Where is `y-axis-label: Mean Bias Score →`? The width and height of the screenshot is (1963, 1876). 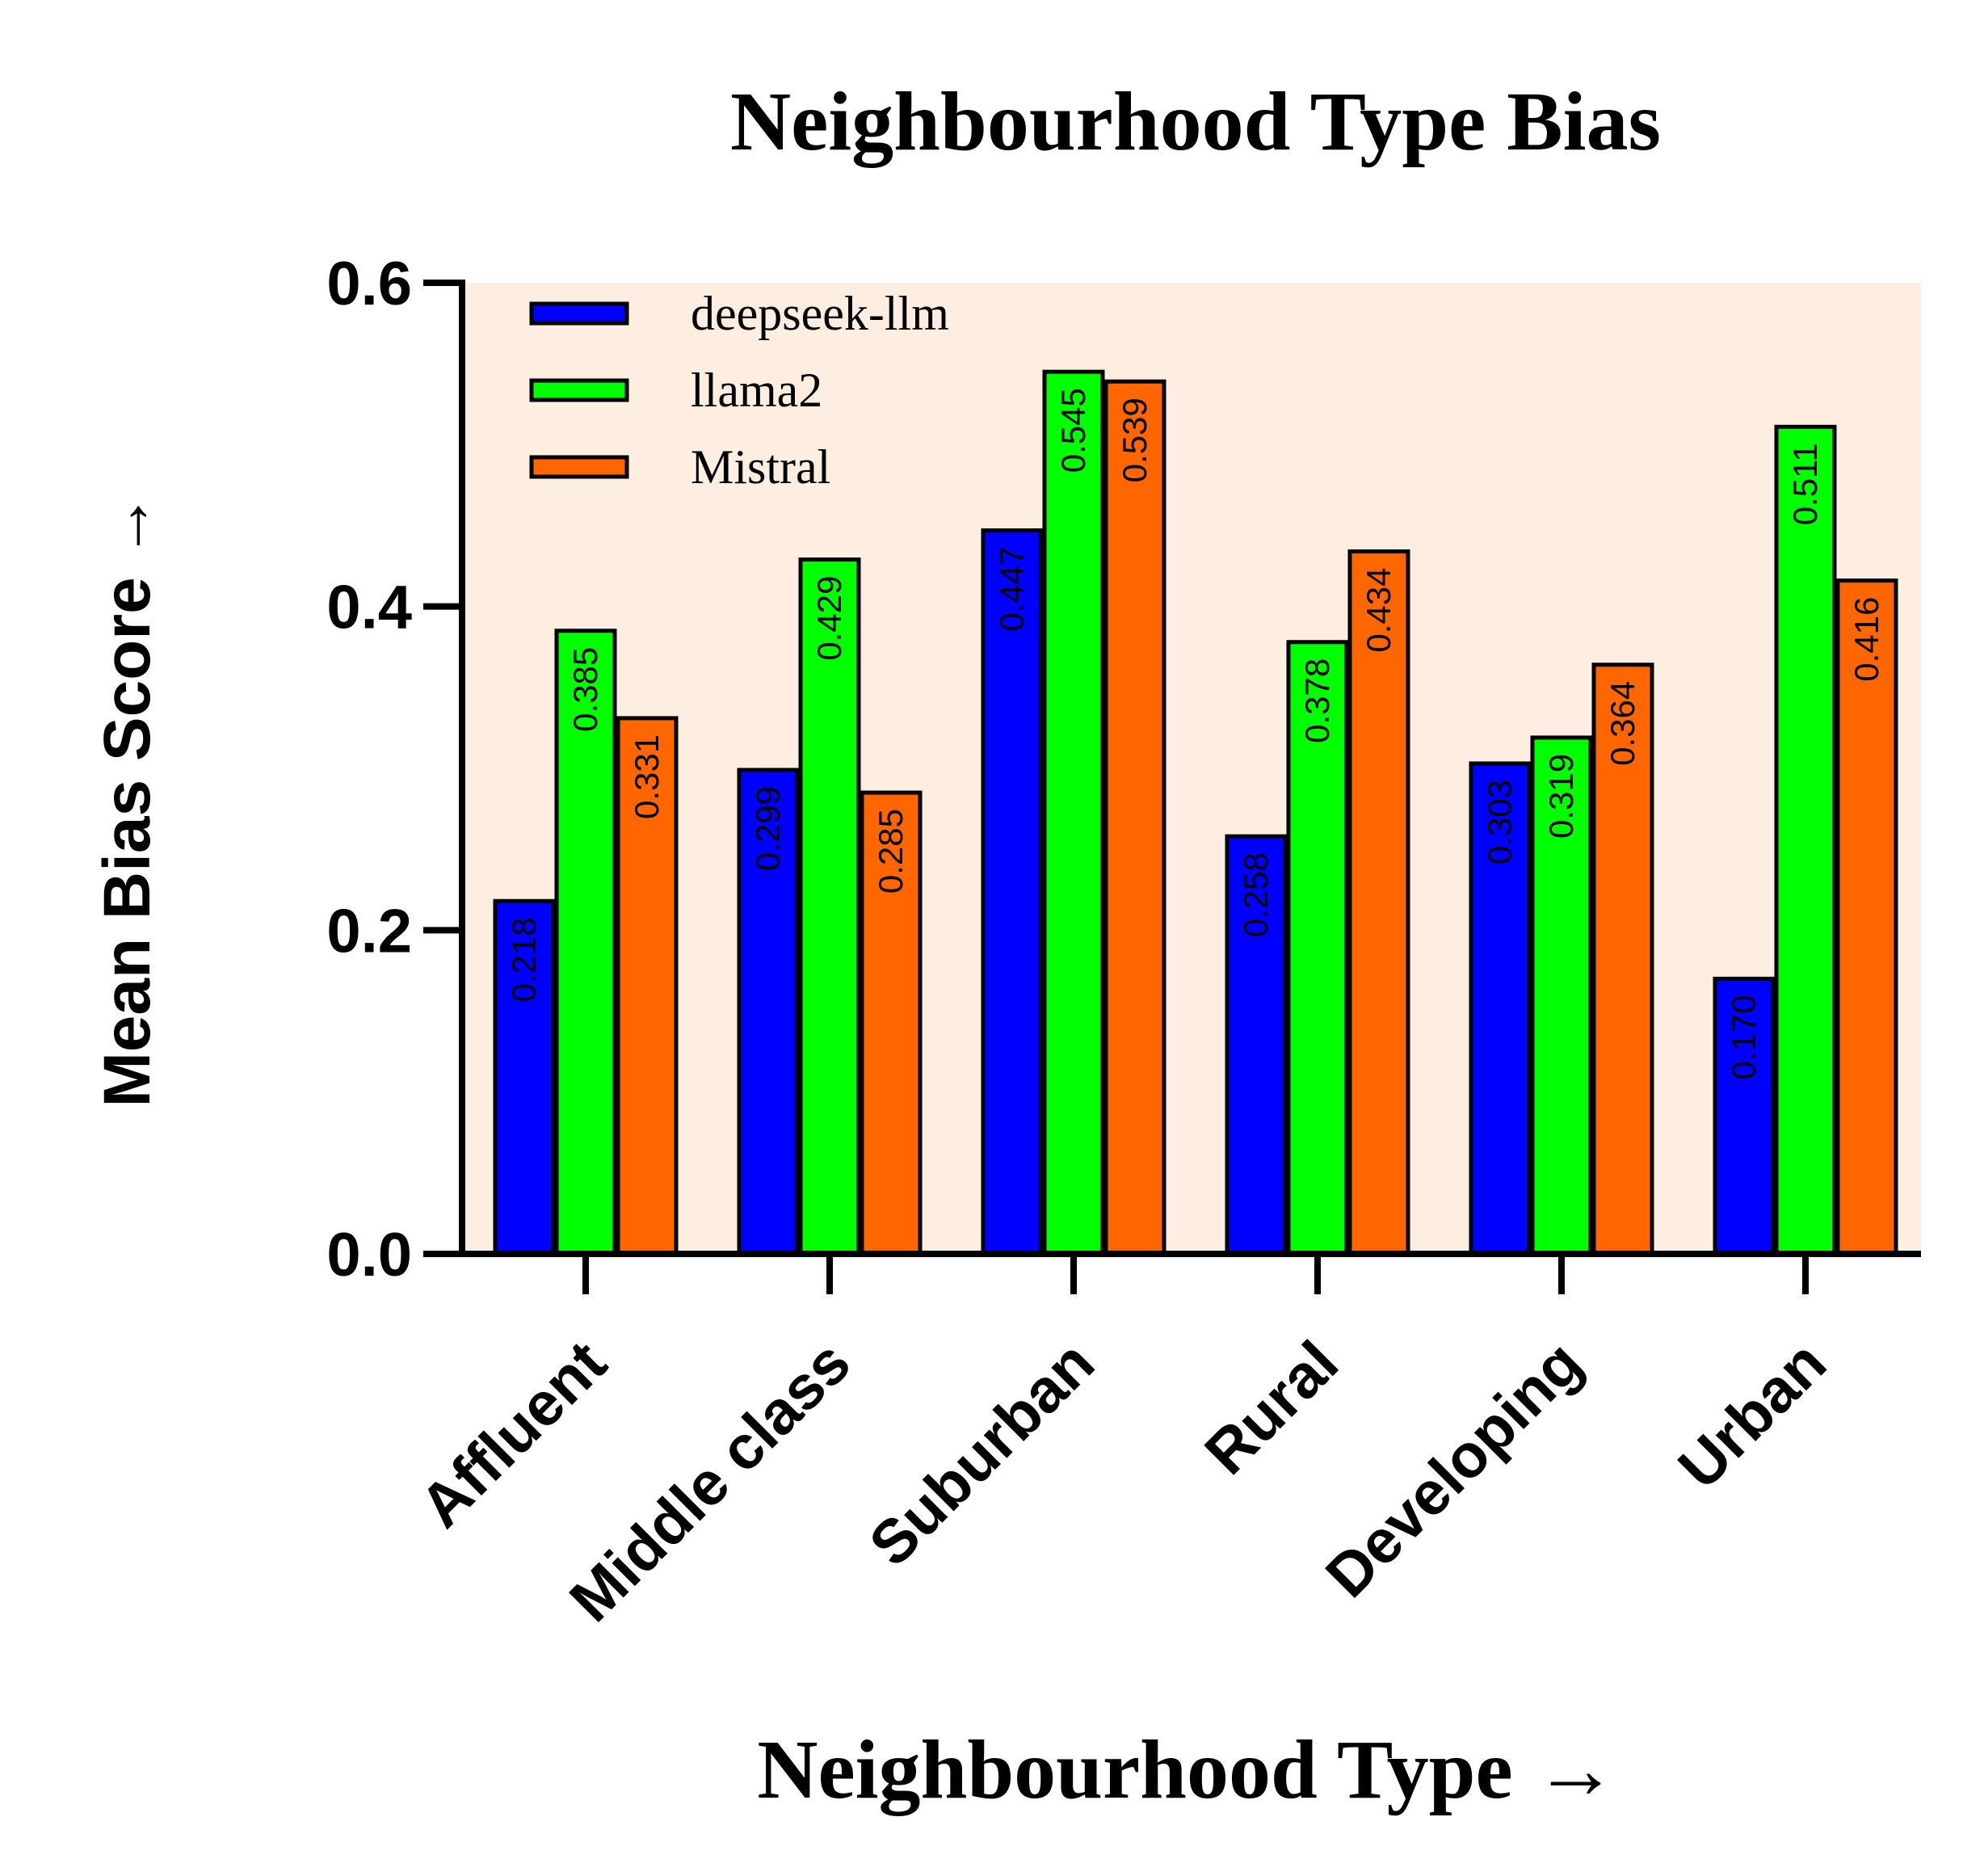
y-axis-label: Mean Bias Score → is located at coordinates (127, 799).